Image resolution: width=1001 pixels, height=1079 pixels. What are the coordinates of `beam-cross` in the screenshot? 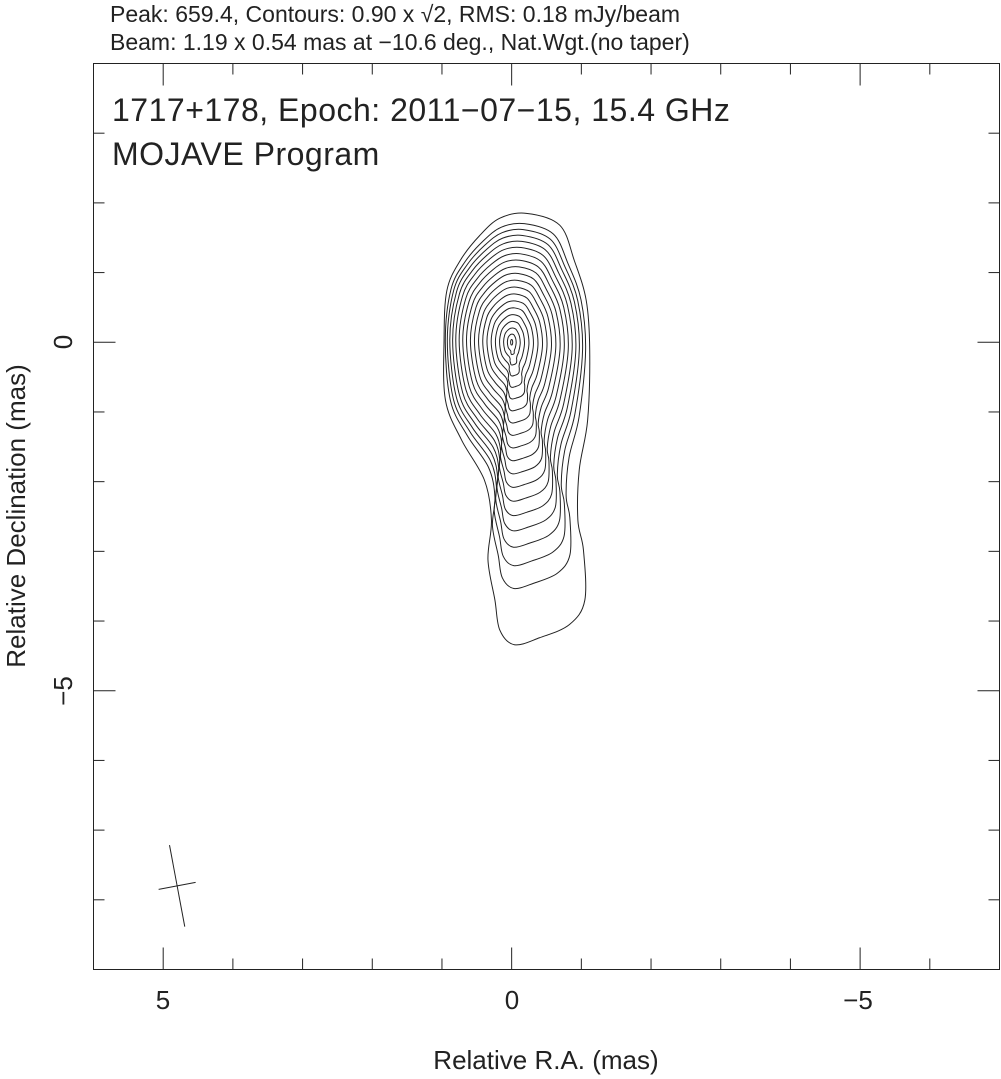 It's located at (177, 886).